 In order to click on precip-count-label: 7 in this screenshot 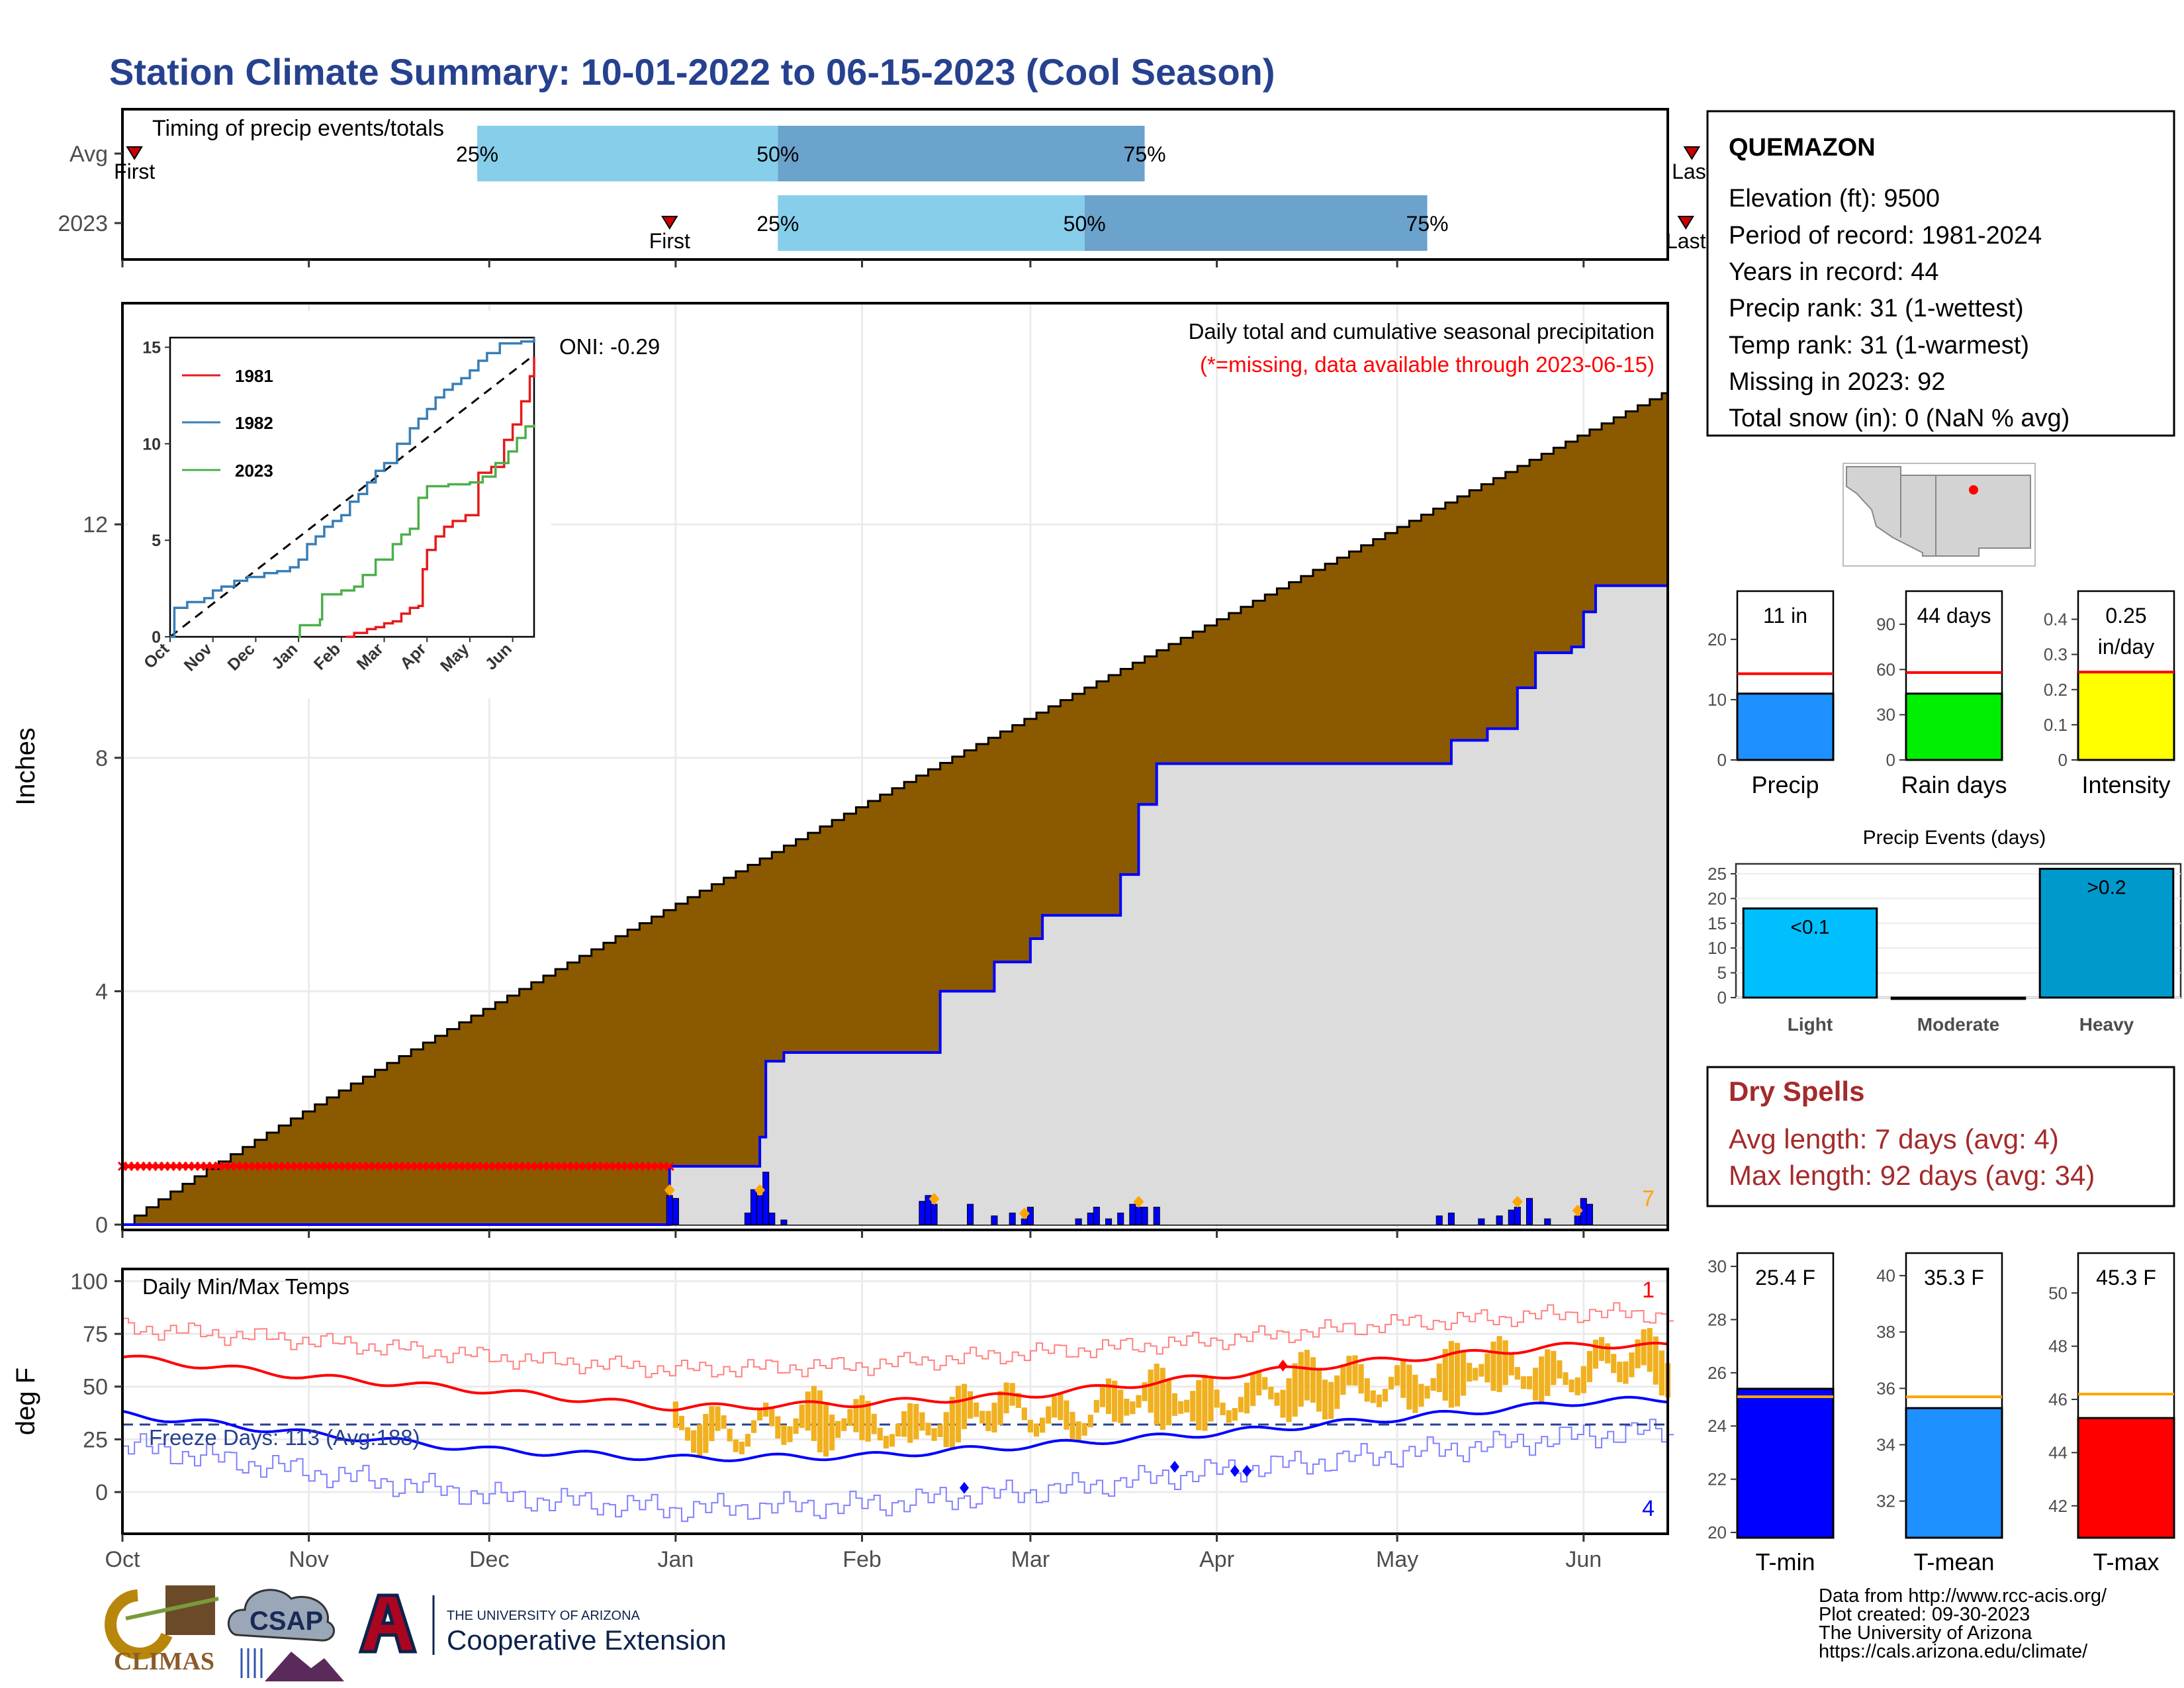, I will do `click(1649, 1198)`.